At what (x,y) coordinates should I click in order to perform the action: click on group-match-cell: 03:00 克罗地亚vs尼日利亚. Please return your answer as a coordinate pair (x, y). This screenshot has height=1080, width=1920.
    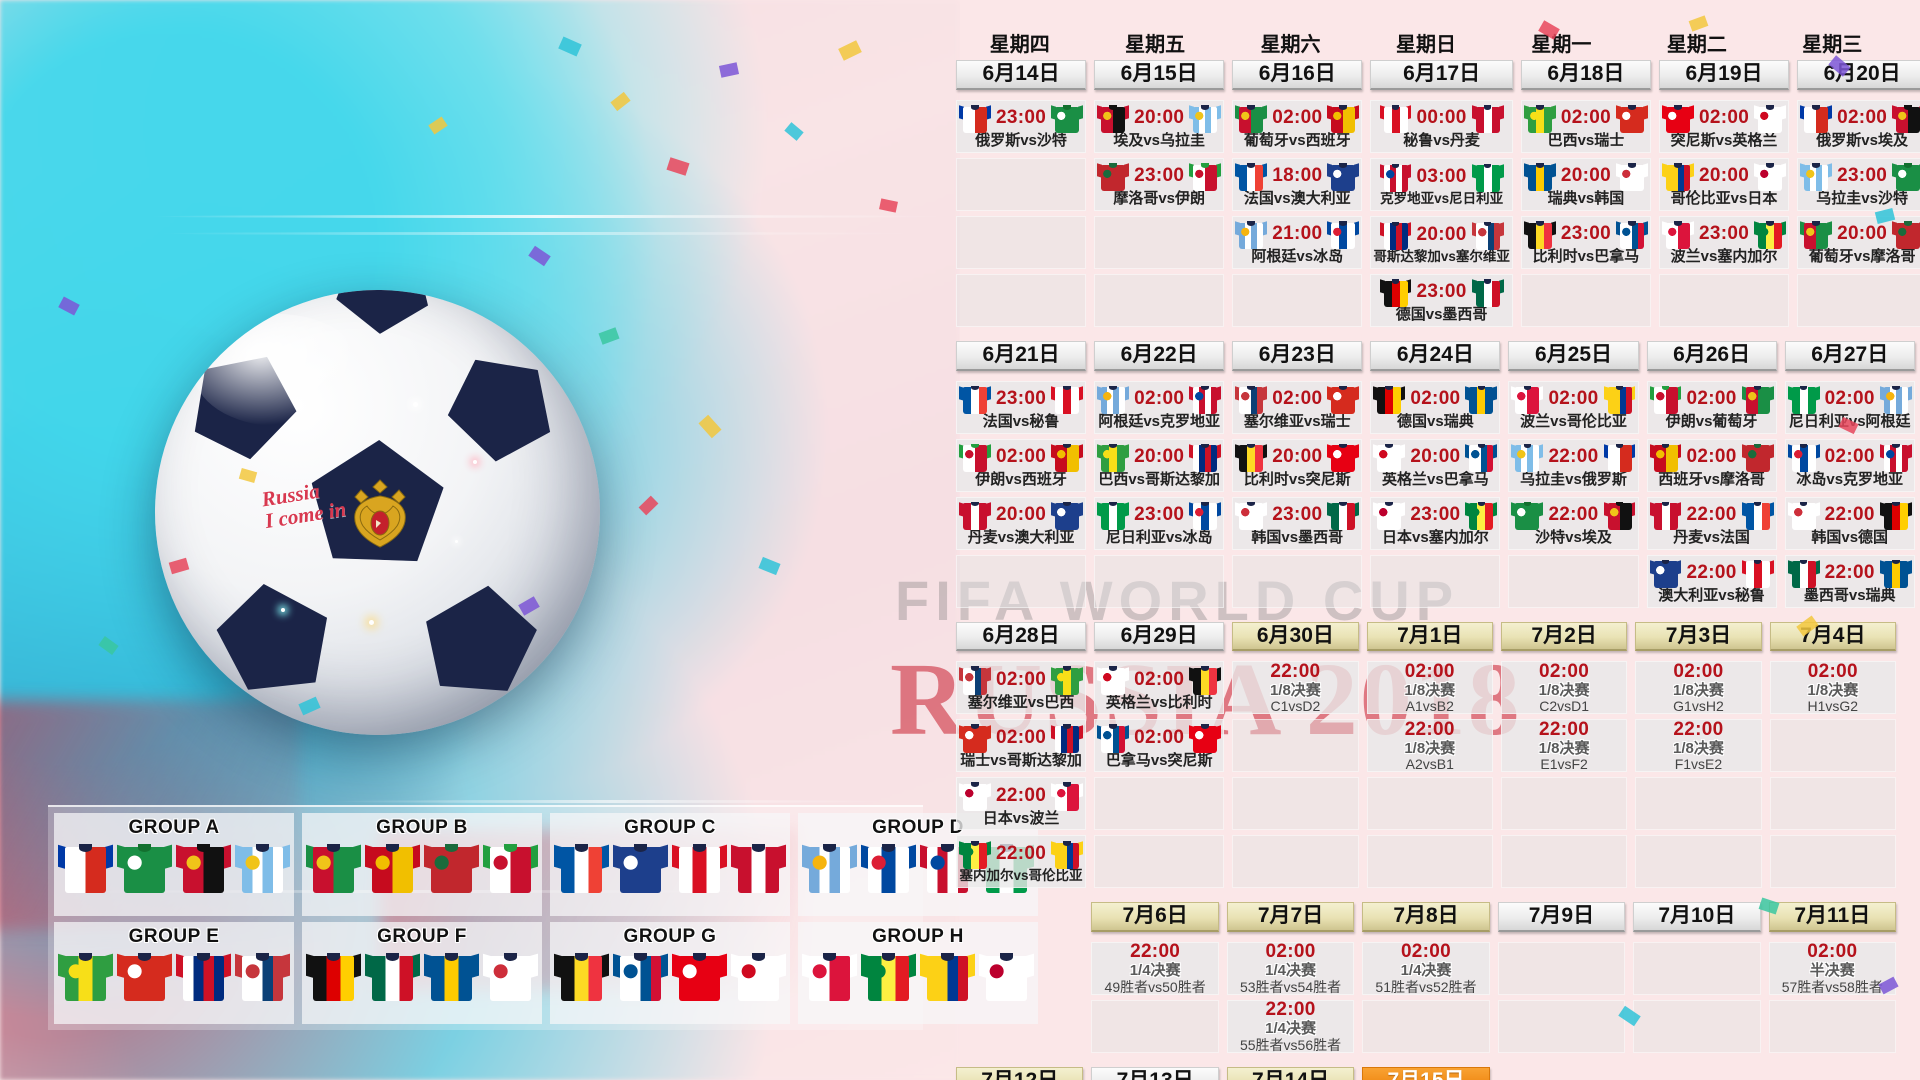
    Looking at the image, I should click on (1441, 184).